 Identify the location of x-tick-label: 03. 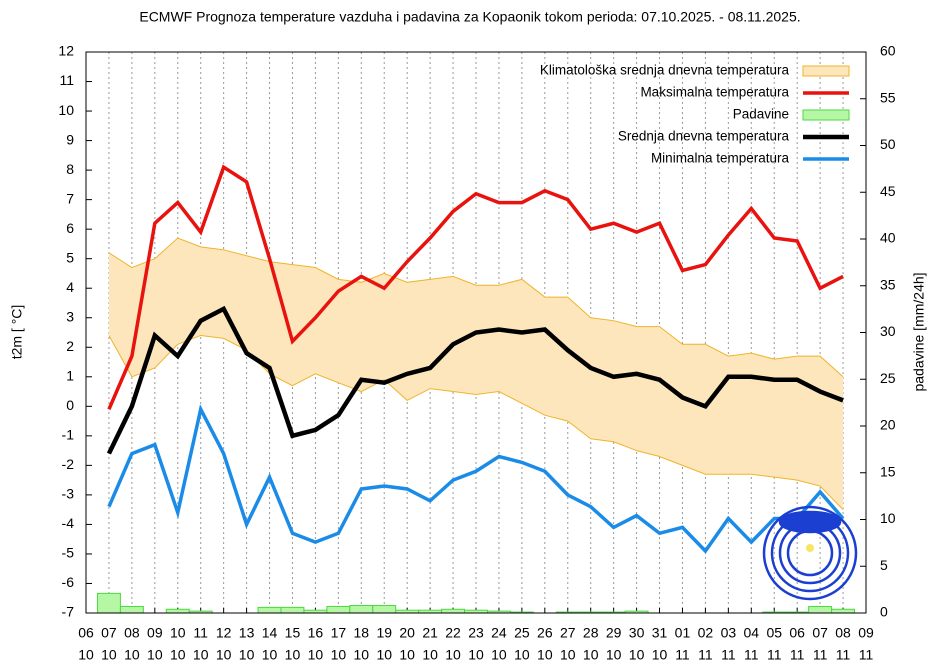
(729, 633).